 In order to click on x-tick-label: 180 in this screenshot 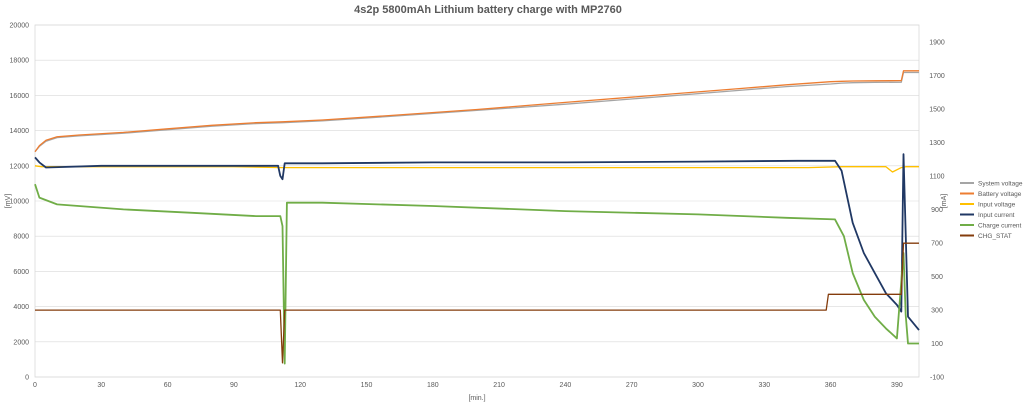, I will do `click(433, 385)`.